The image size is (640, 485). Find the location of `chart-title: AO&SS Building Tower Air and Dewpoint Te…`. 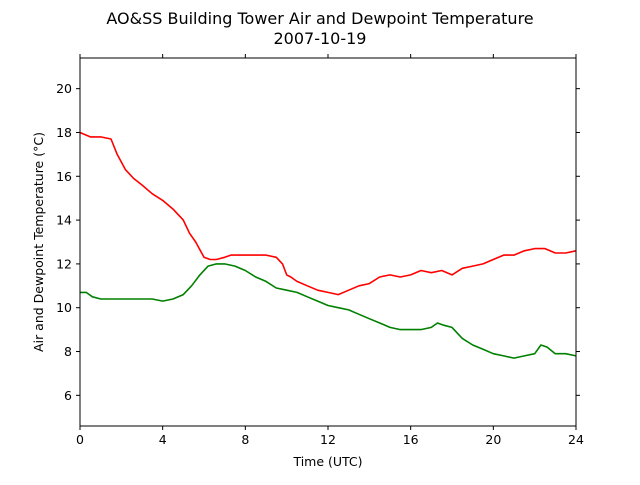

chart-title: AO&SS Building Tower Air and Dewpoint Te… is located at coordinates (319, 18).